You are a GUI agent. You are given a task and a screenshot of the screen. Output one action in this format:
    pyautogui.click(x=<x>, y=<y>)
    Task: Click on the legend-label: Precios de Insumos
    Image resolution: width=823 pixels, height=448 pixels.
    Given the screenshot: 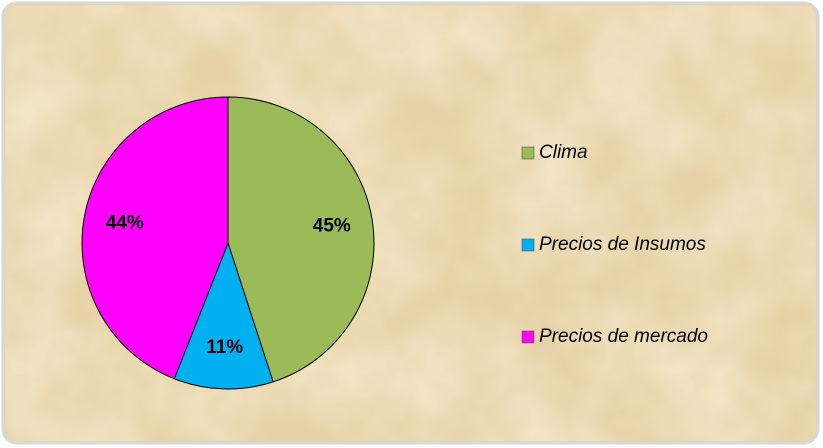 What is the action you would take?
    pyautogui.click(x=622, y=244)
    